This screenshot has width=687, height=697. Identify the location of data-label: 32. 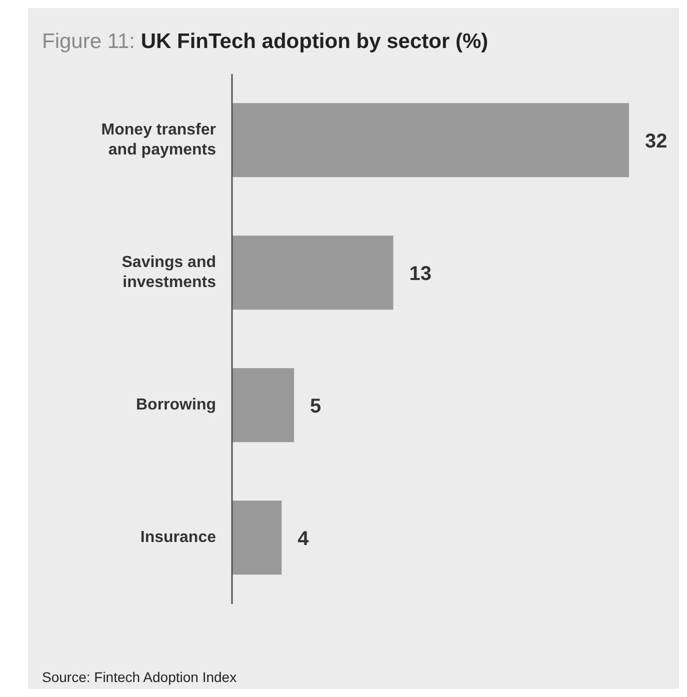
(656, 141).